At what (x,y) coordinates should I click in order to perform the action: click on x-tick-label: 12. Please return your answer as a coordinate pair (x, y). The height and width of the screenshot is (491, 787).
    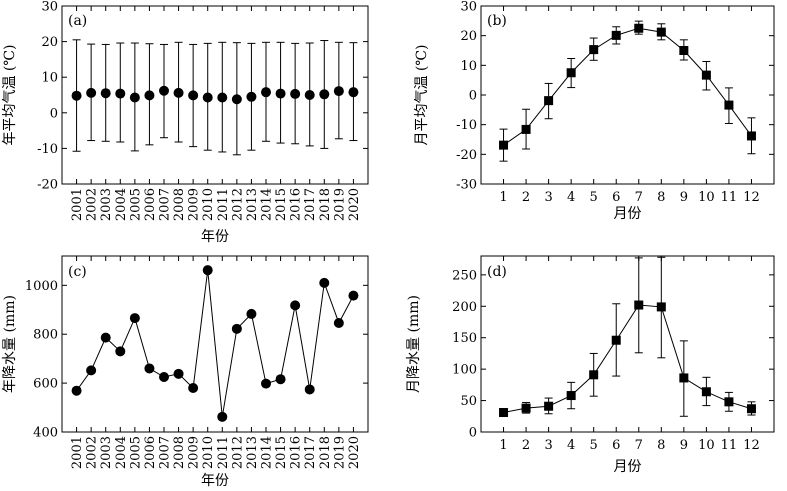
    Looking at the image, I should click on (751, 445).